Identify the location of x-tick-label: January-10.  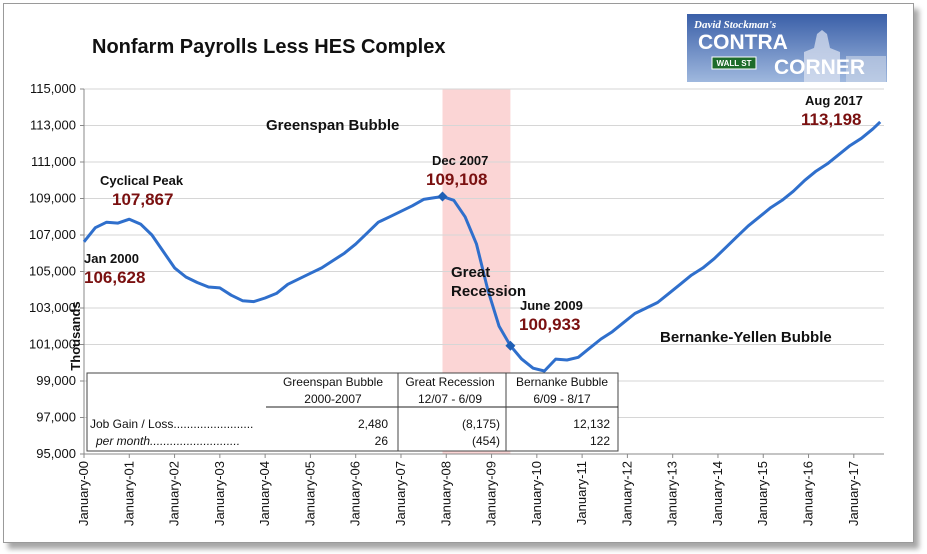
(536, 493).